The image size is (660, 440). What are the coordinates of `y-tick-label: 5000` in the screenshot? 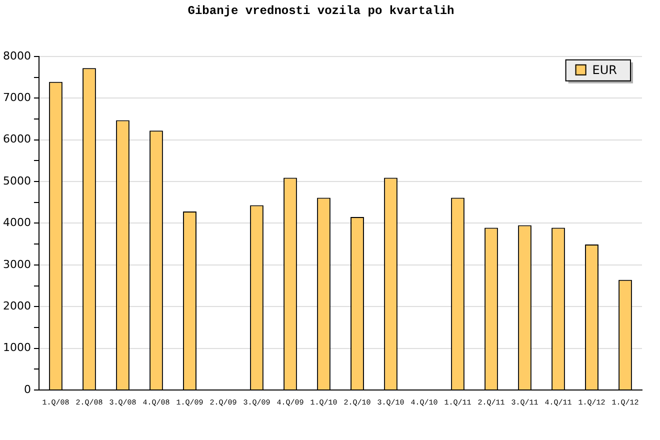 It's located at (16, 181).